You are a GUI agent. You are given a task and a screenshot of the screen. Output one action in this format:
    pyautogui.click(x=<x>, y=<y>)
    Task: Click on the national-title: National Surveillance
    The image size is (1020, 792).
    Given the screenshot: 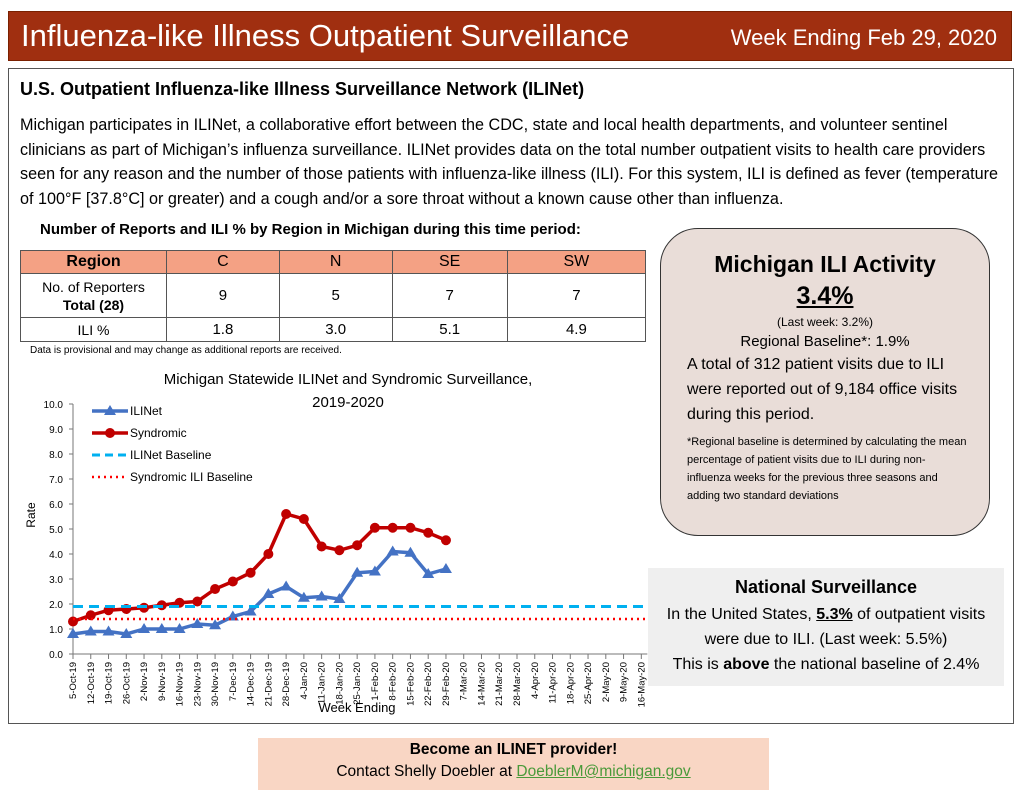 What is the action you would take?
    pyautogui.click(x=826, y=587)
    